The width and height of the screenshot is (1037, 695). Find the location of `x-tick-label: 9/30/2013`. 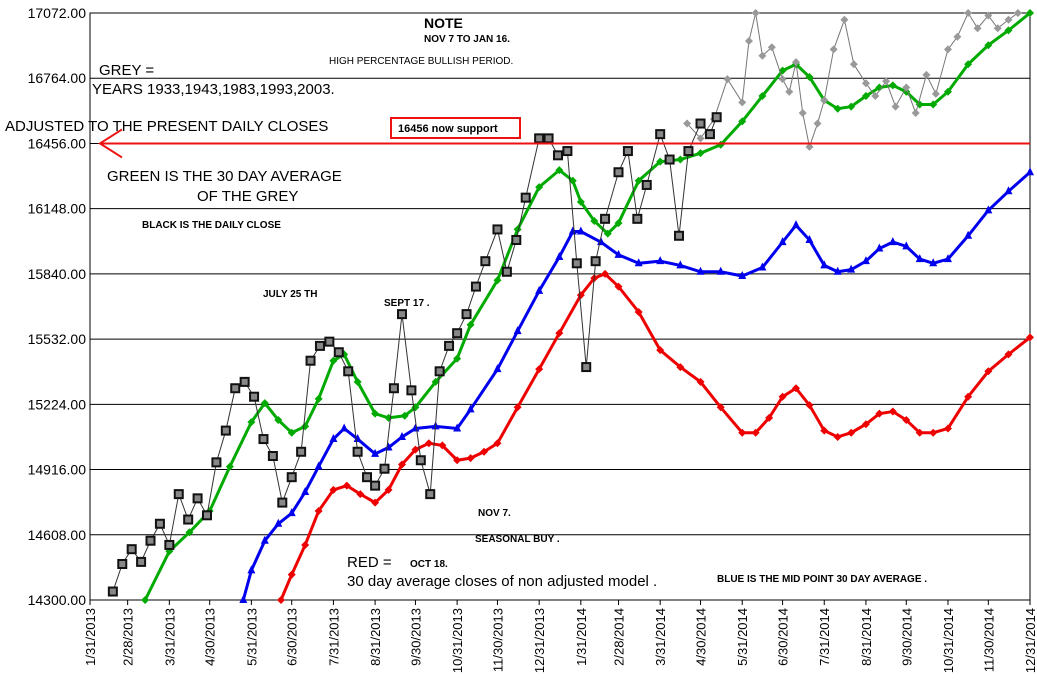

x-tick-label: 9/30/2013 is located at coordinates (415, 637).